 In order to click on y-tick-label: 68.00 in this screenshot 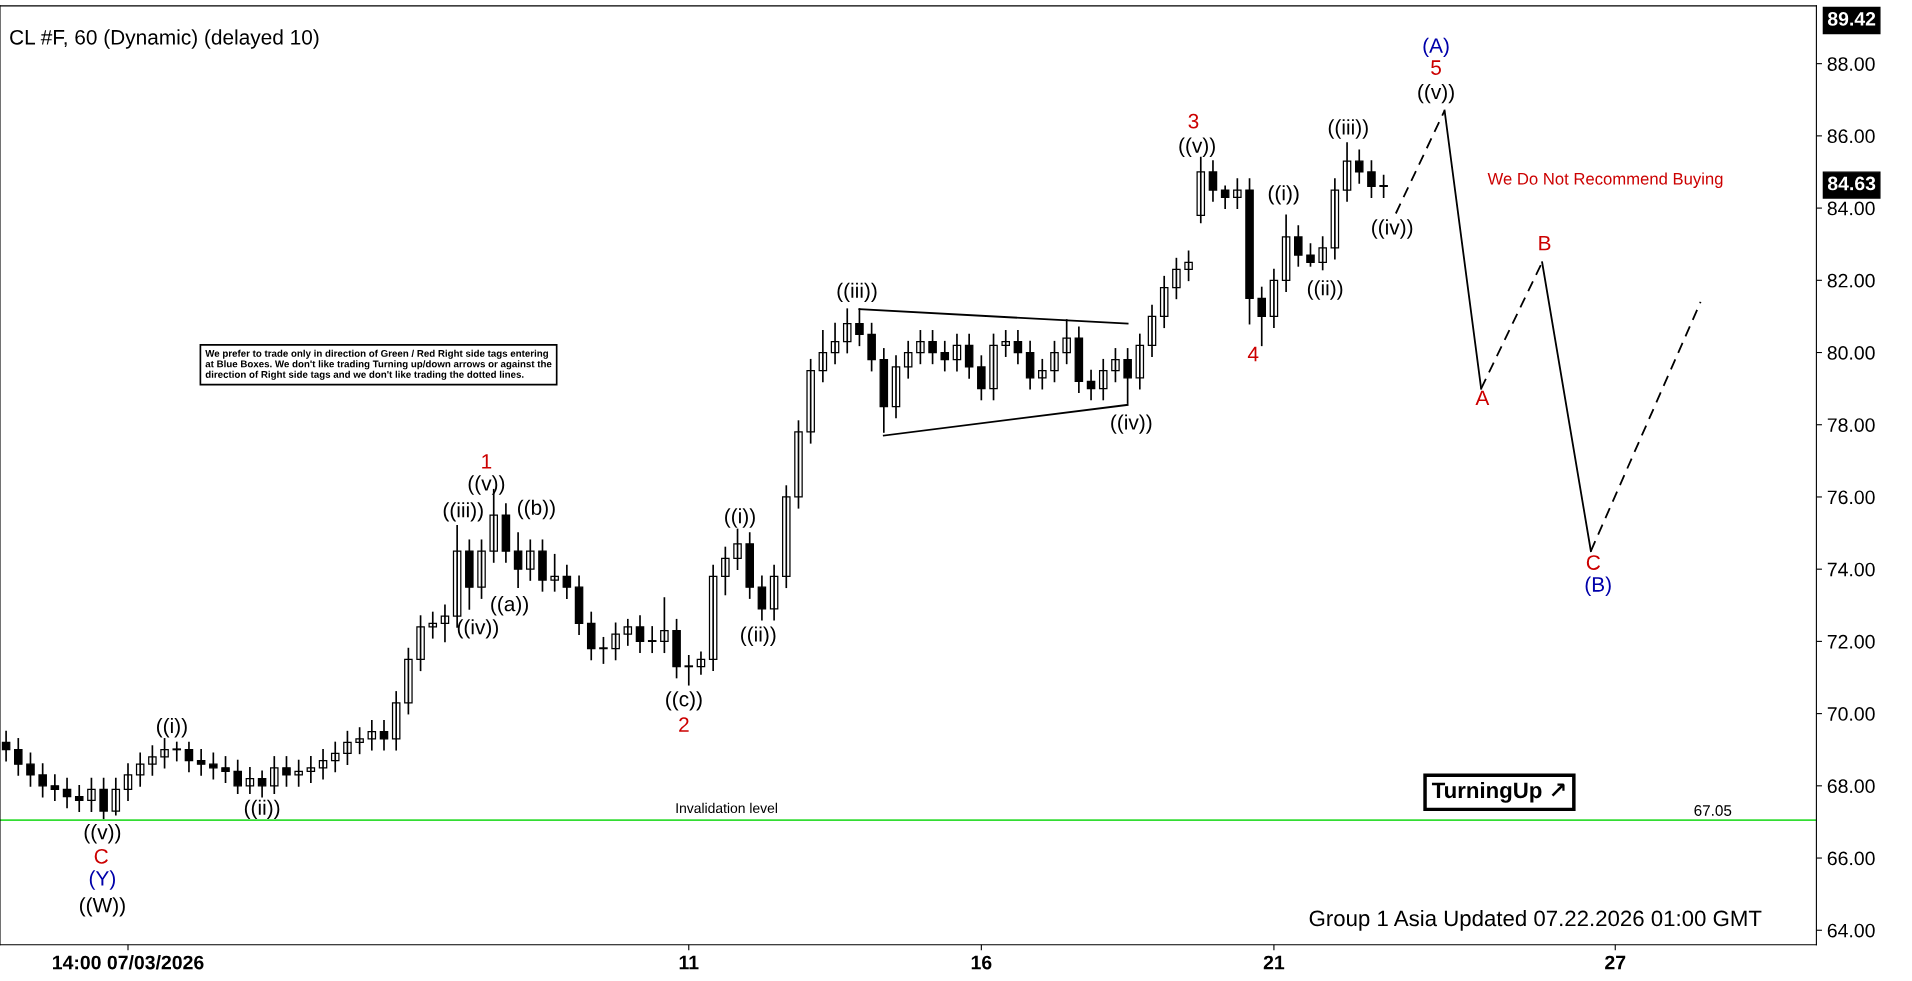, I will do `click(1851, 786)`.